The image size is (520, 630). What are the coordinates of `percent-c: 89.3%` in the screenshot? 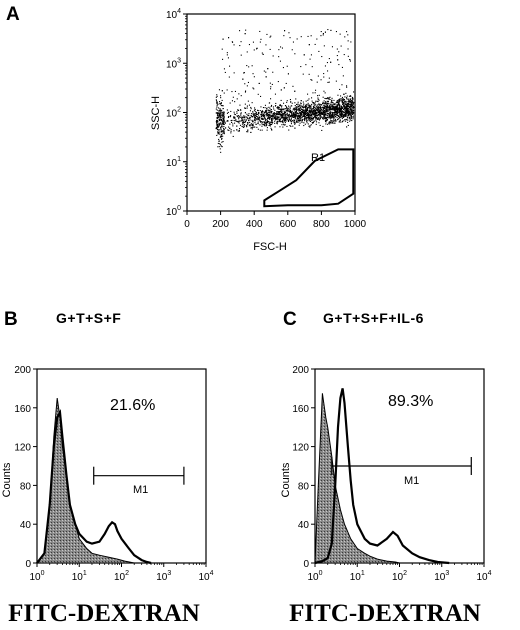 It's located at (410, 401).